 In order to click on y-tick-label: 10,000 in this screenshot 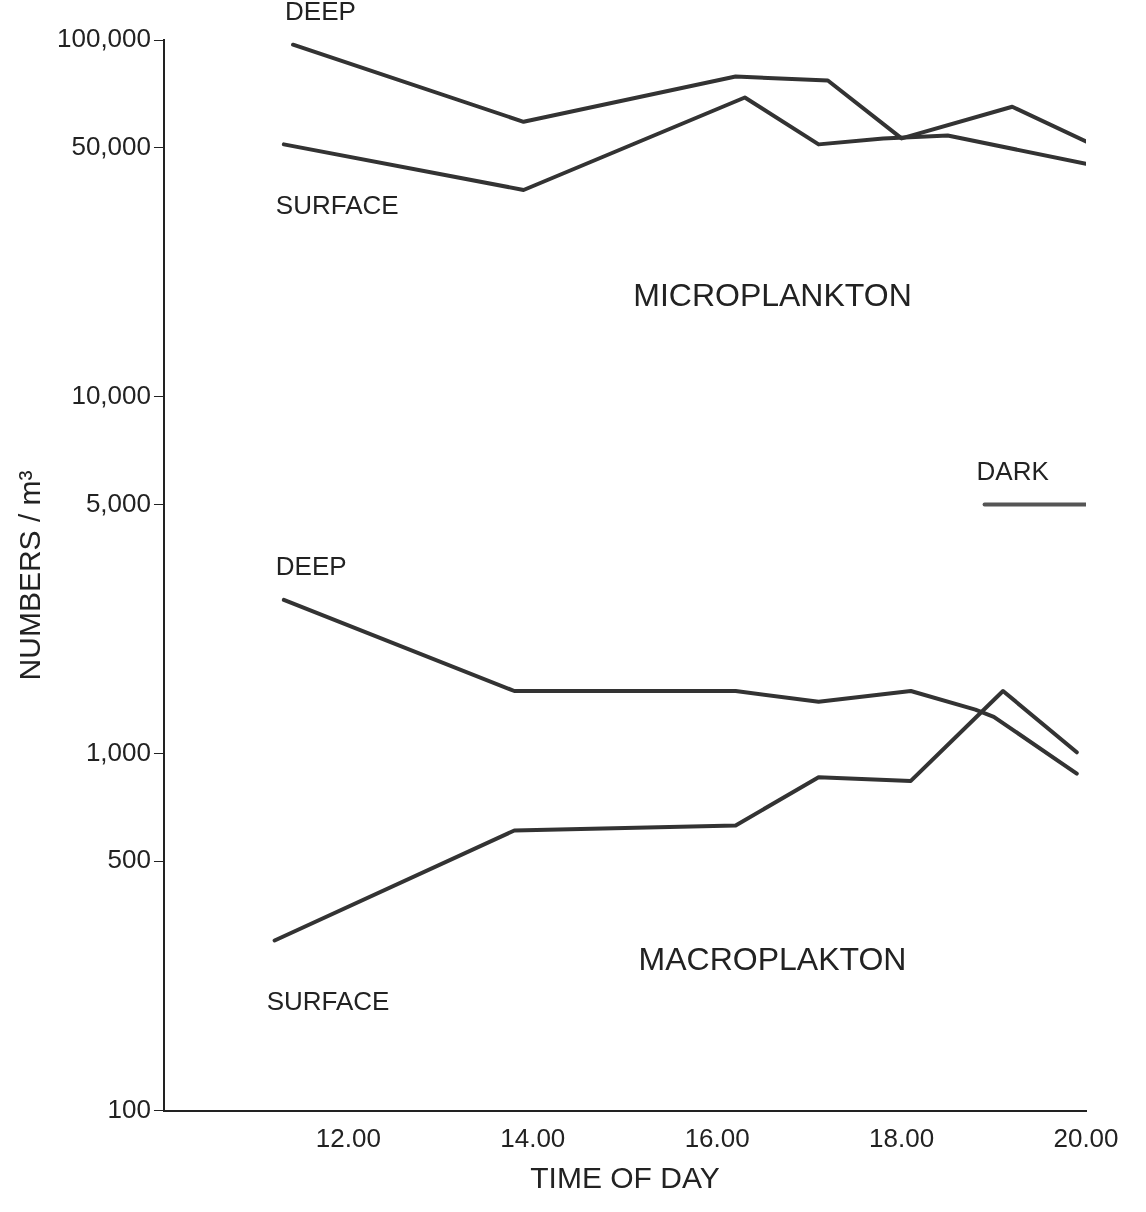, I will do `click(111, 395)`.